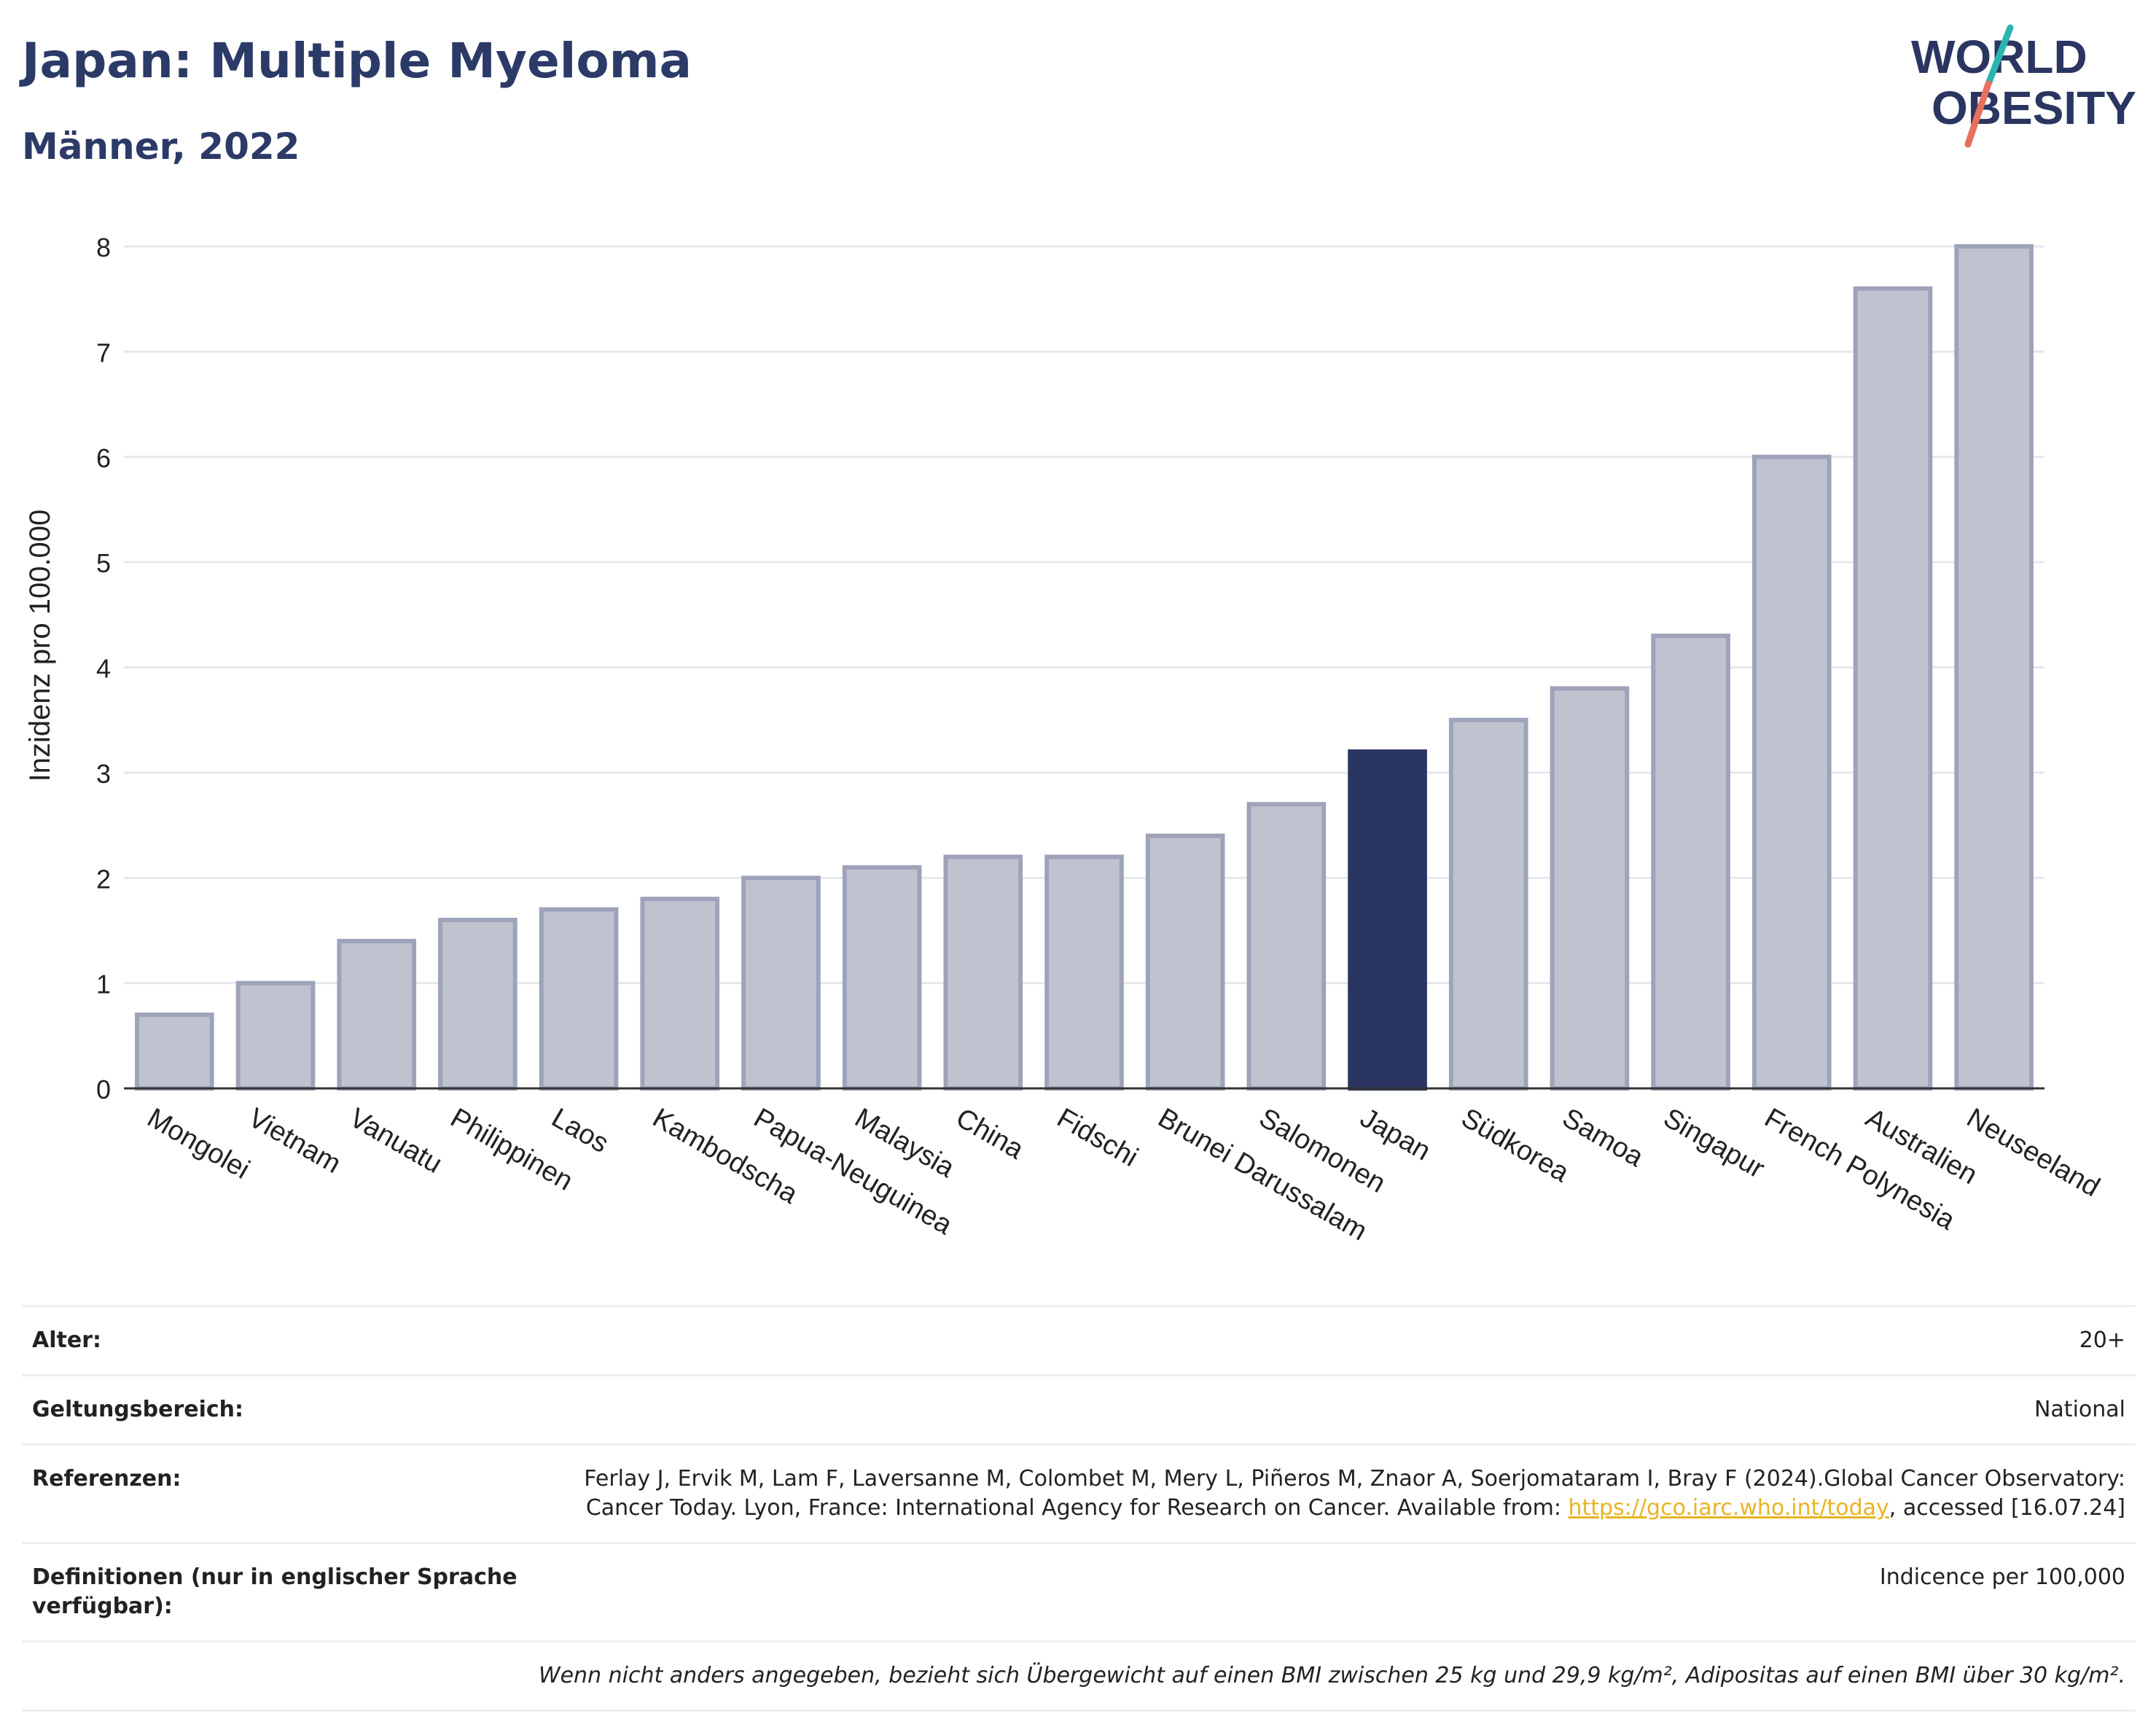  What do you see at coordinates (1714, 1143) in the screenshot?
I see `x-tick-label: Singapur` at bounding box center [1714, 1143].